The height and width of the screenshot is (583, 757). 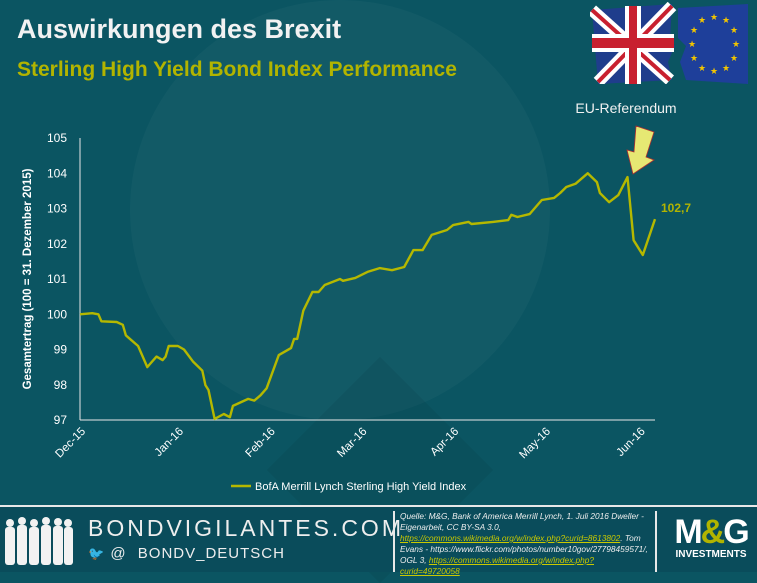 What do you see at coordinates (688, 532) in the screenshot?
I see `logo-letter: M` at bounding box center [688, 532].